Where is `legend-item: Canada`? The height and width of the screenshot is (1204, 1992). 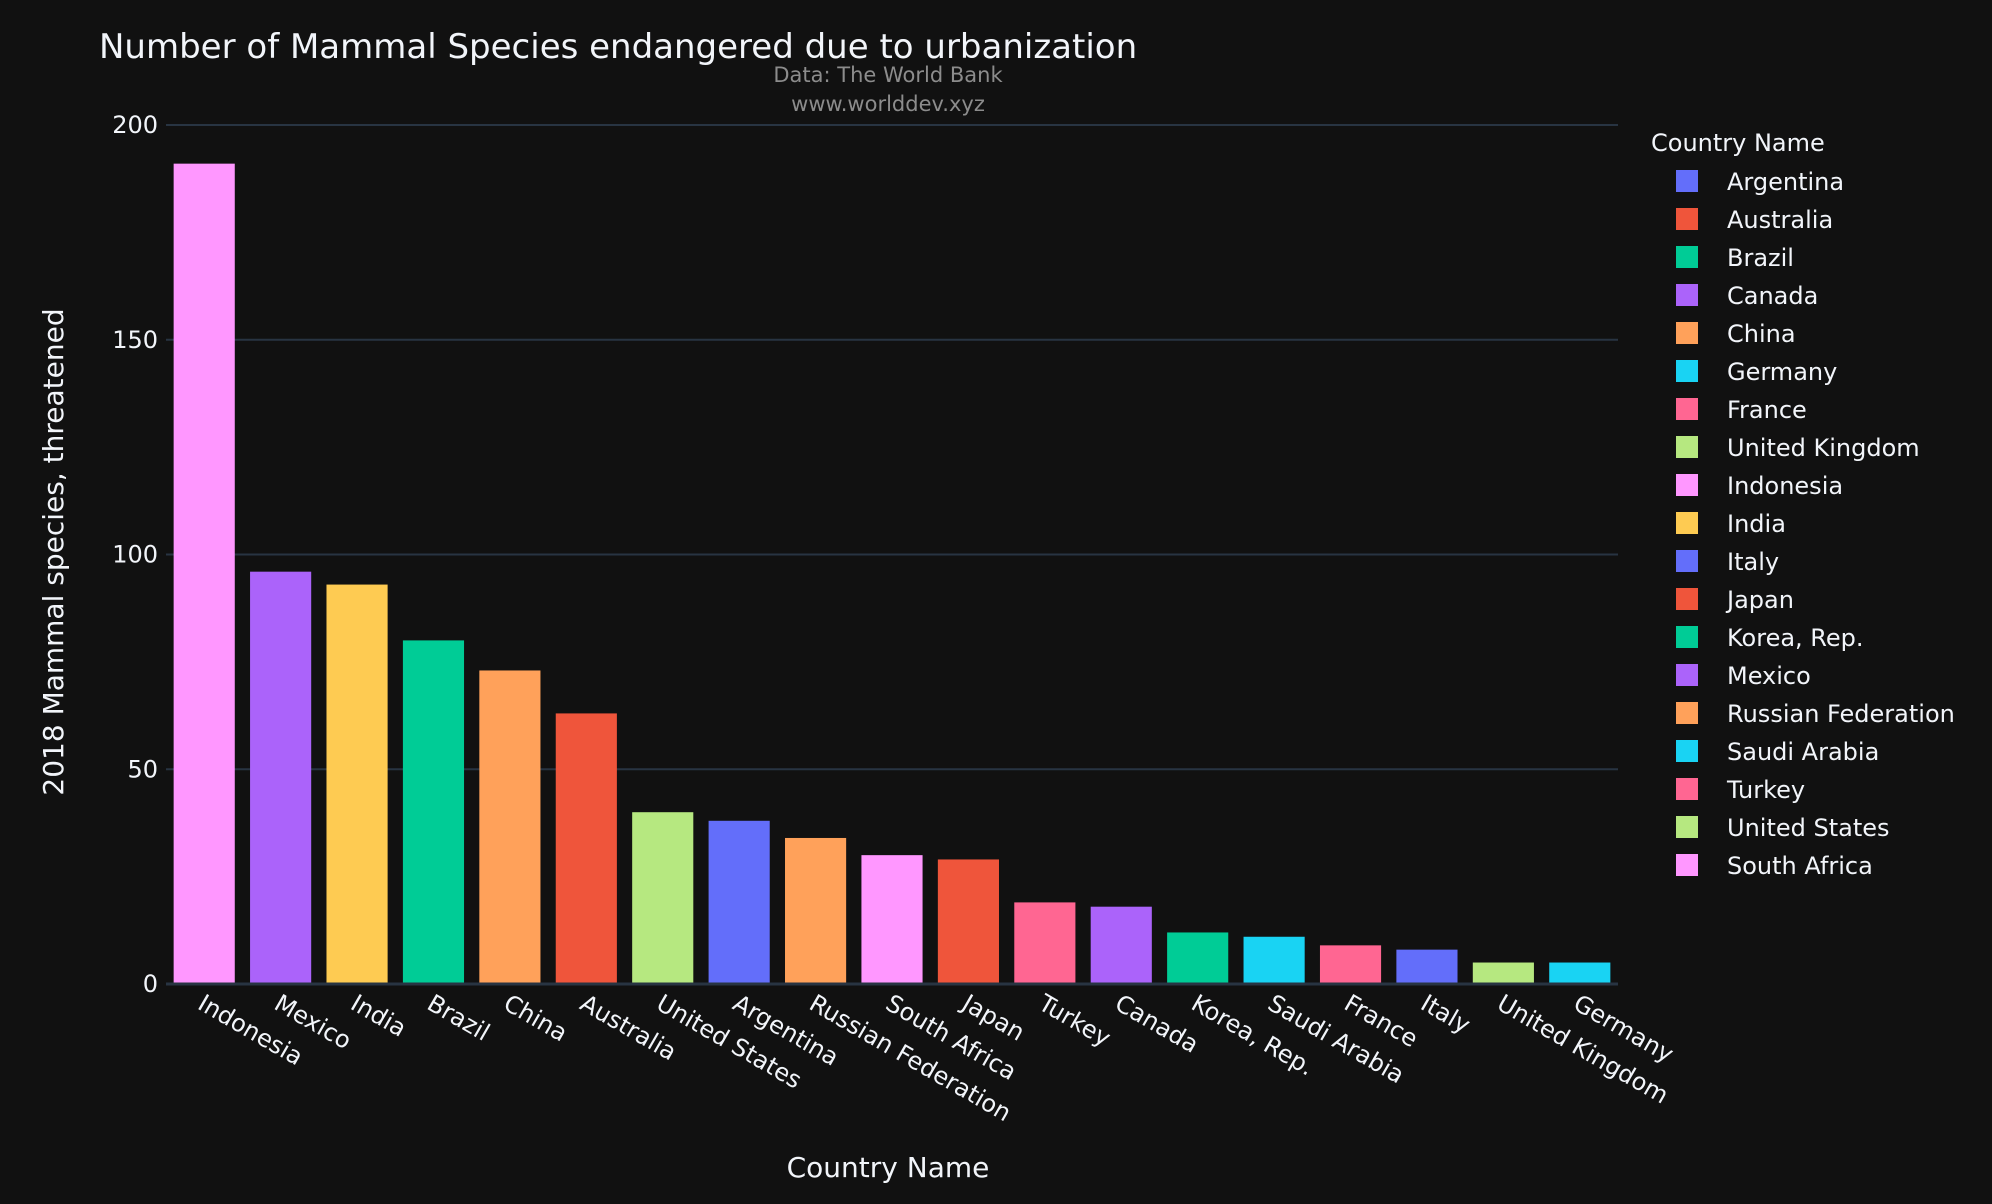 legend-item: Canada is located at coordinates (1747, 296).